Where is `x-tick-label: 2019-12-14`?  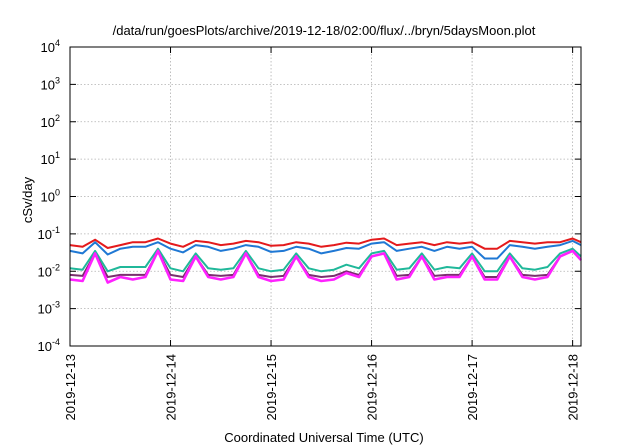
x-tick-label: 2019-12-14 is located at coordinates (171, 387).